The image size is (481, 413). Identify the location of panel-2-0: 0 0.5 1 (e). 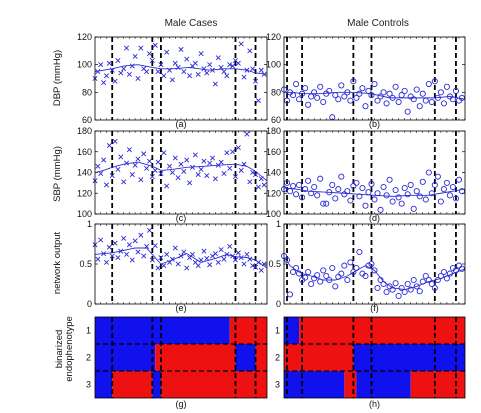
(173, 266).